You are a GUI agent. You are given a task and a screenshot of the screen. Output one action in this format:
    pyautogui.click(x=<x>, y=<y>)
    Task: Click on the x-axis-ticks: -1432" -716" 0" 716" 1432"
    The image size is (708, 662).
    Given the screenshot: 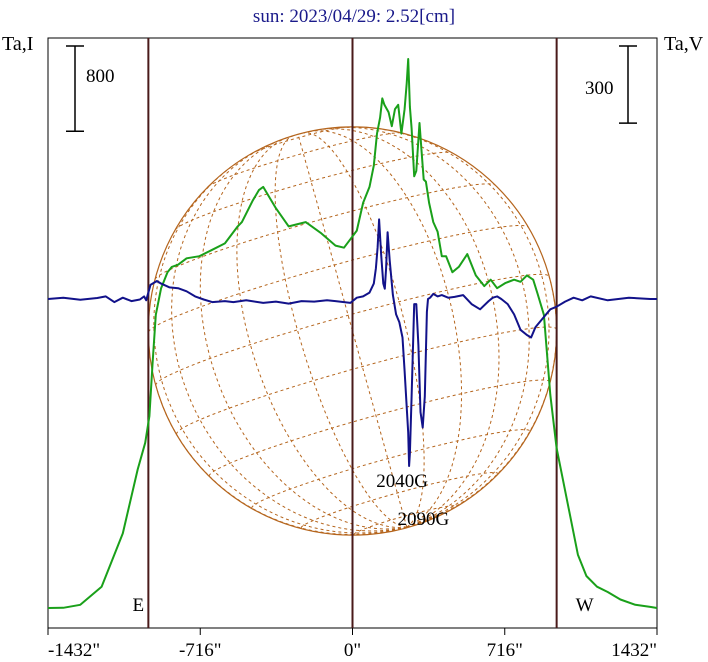 What is the action you would take?
    pyautogui.click(x=352, y=644)
    